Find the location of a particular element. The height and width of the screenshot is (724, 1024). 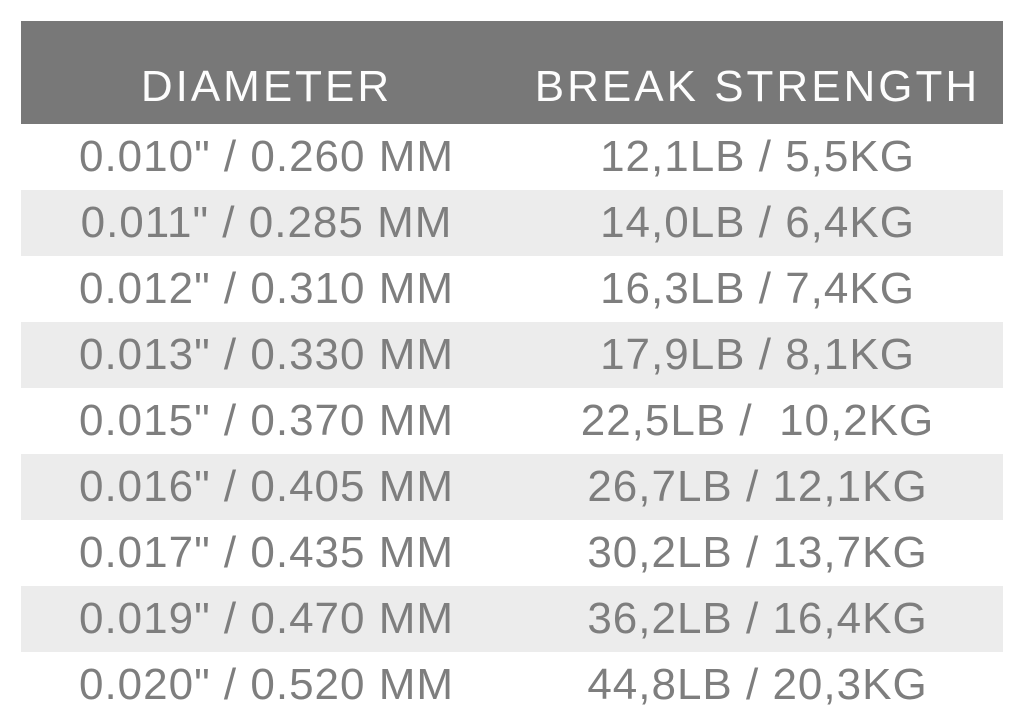

table-row: 0.013" / 0.330 MM 17,9LB / 8,1KG is located at coordinates (512, 355).